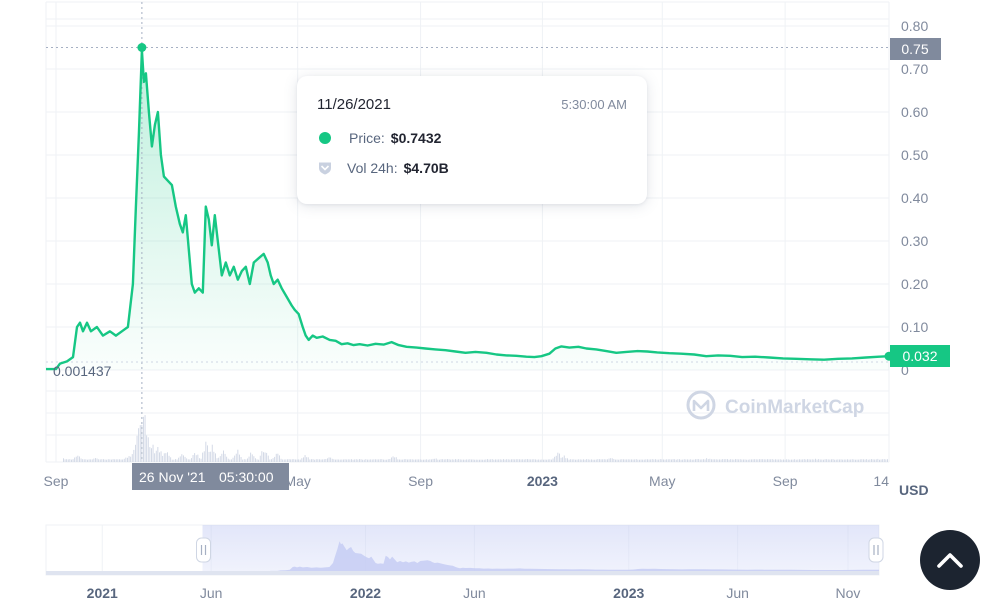 Image resolution: width=982 pixels, height=603 pixels. What do you see at coordinates (204, 550) in the screenshot?
I see `navigator-handle-left` at bounding box center [204, 550].